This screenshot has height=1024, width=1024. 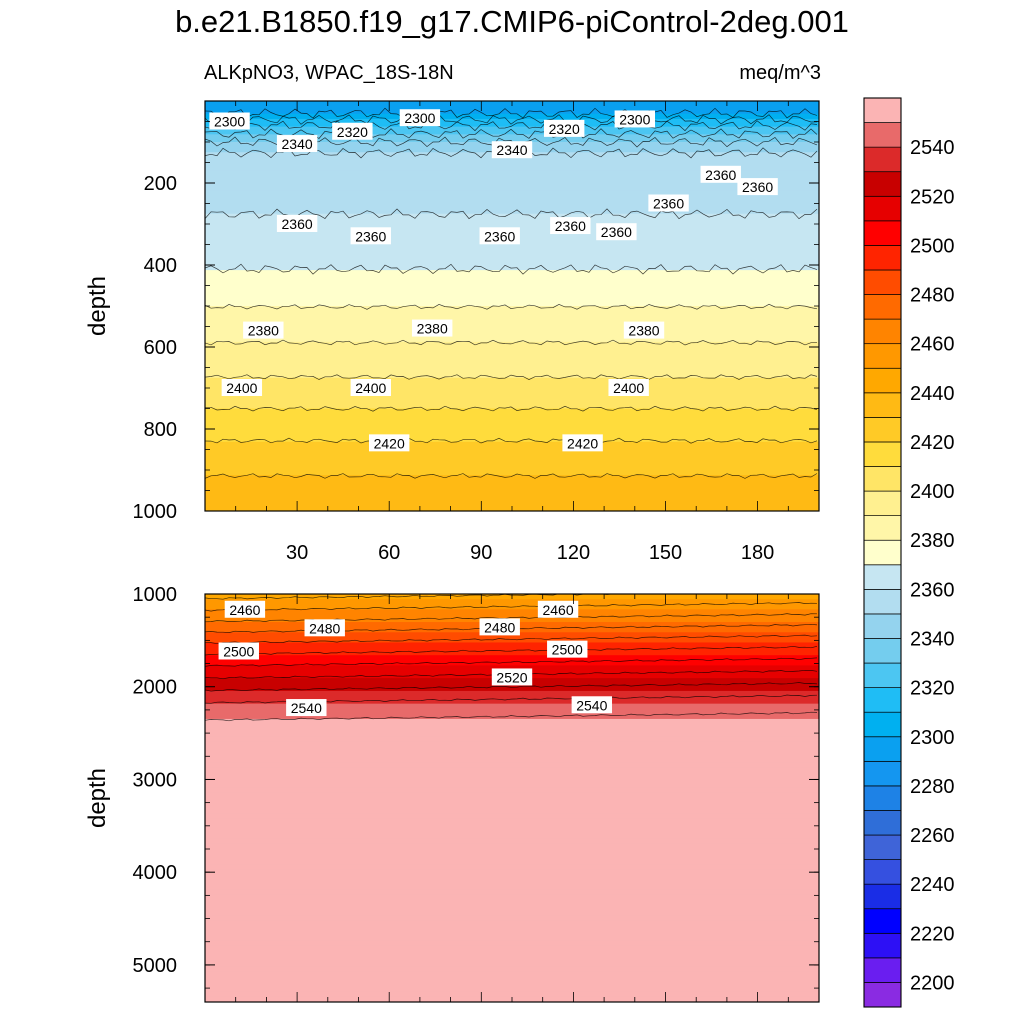 I want to click on colorbar-tick-label: 2340, so click(x=932, y=639).